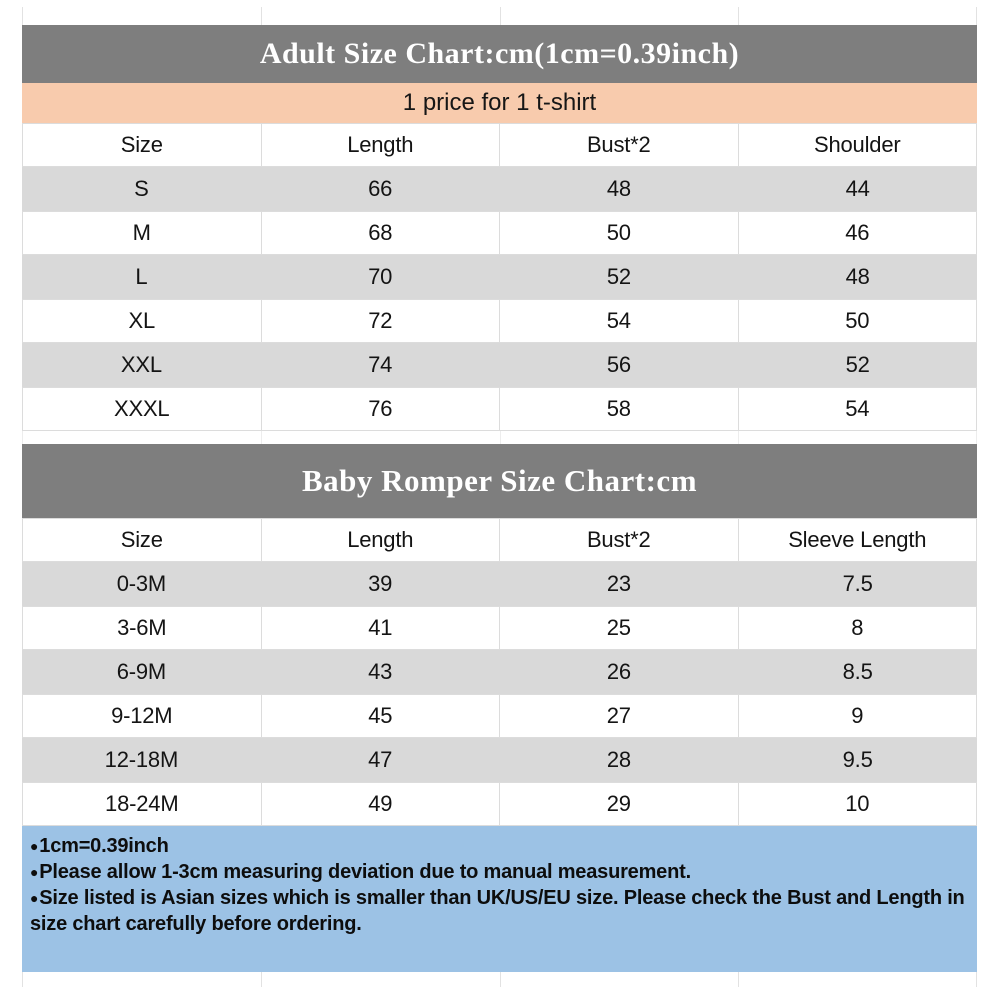 This screenshot has height=1000, width=1000. Describe the element at coordinates (499, 986) in the screenshot. I see `bottom-margin` at that location.